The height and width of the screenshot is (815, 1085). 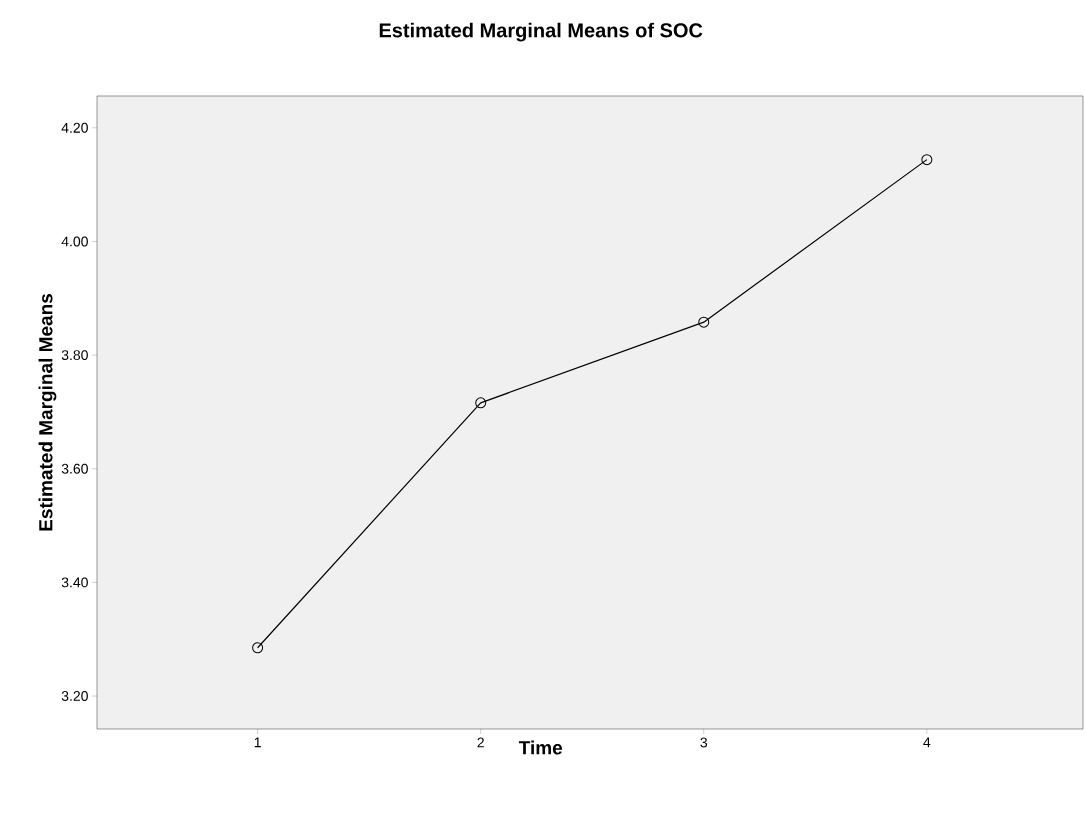 What do you see at coordinates (74, 696) in the screenshot?
I see `y-tick-label: 3.20` at bounding box center [74, 696].